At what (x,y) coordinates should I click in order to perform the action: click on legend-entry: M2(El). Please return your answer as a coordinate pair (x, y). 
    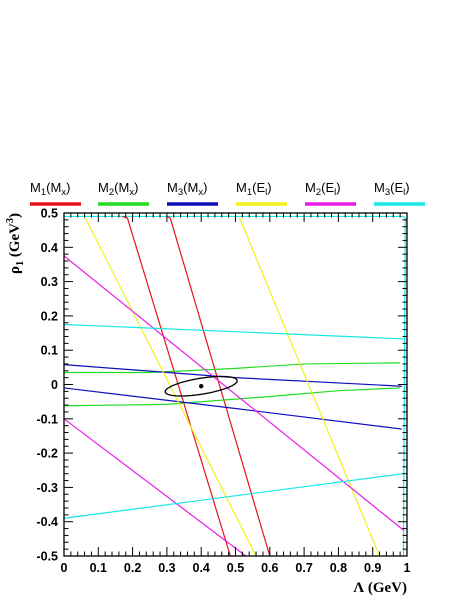
    Looking at the image, I should click on (330, 193).